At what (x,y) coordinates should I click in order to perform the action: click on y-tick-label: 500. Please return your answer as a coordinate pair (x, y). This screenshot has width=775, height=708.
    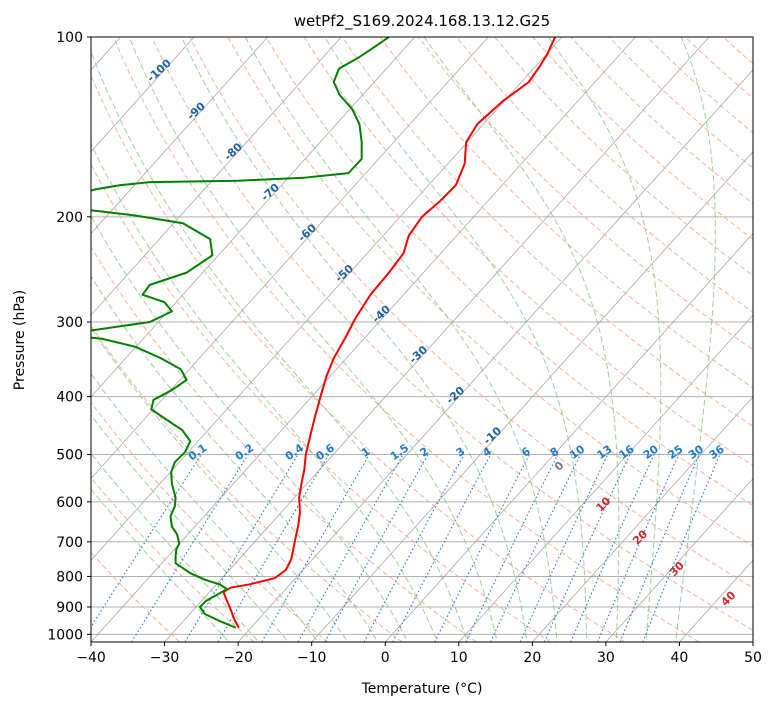
    Looking at the image, I should click on (69, 456).